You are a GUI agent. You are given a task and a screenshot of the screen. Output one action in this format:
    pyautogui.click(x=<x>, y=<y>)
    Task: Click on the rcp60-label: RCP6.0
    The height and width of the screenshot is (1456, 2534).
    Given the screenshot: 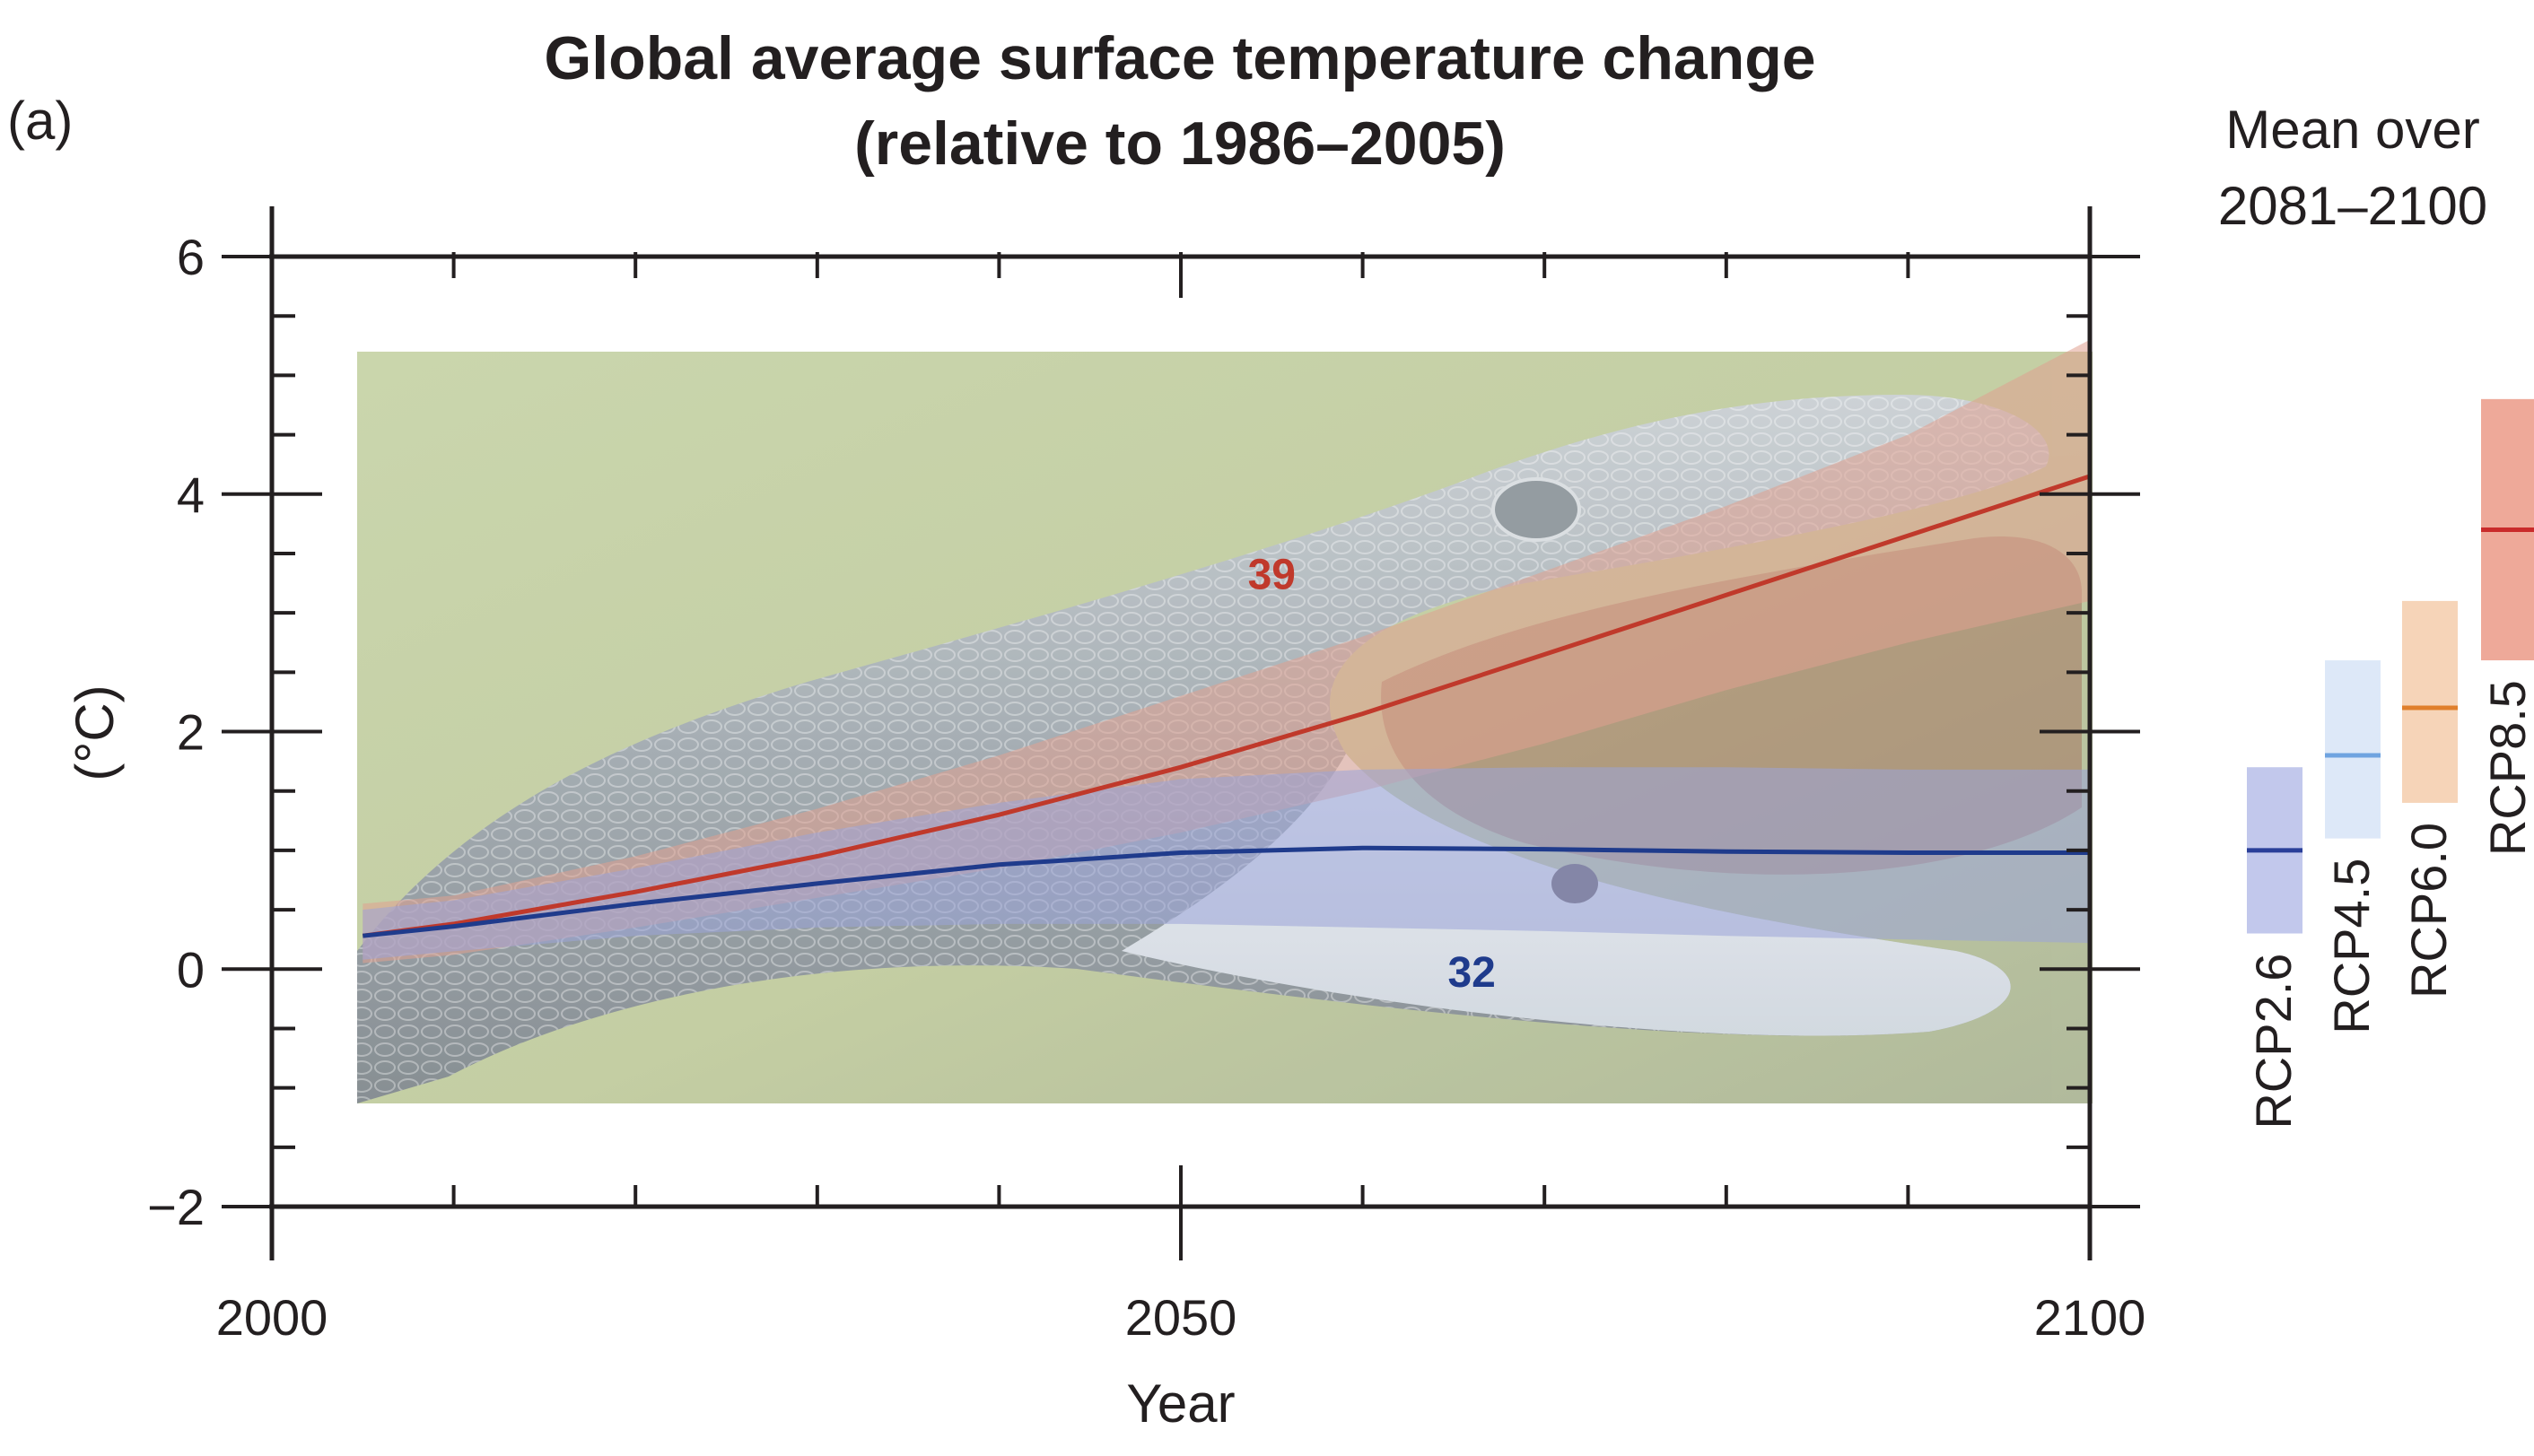 What is the action you would take?
    pyautogui.click(x=2428, y=910)
    